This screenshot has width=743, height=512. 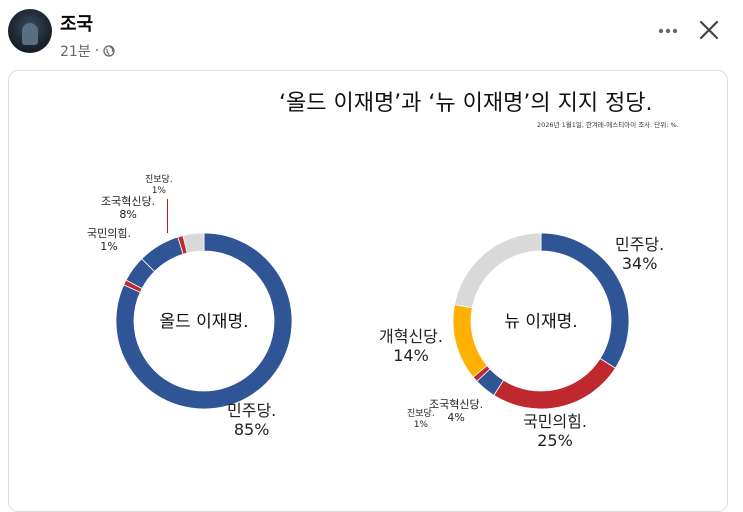 I want to click on close-icon, so click(x=709, y=30).